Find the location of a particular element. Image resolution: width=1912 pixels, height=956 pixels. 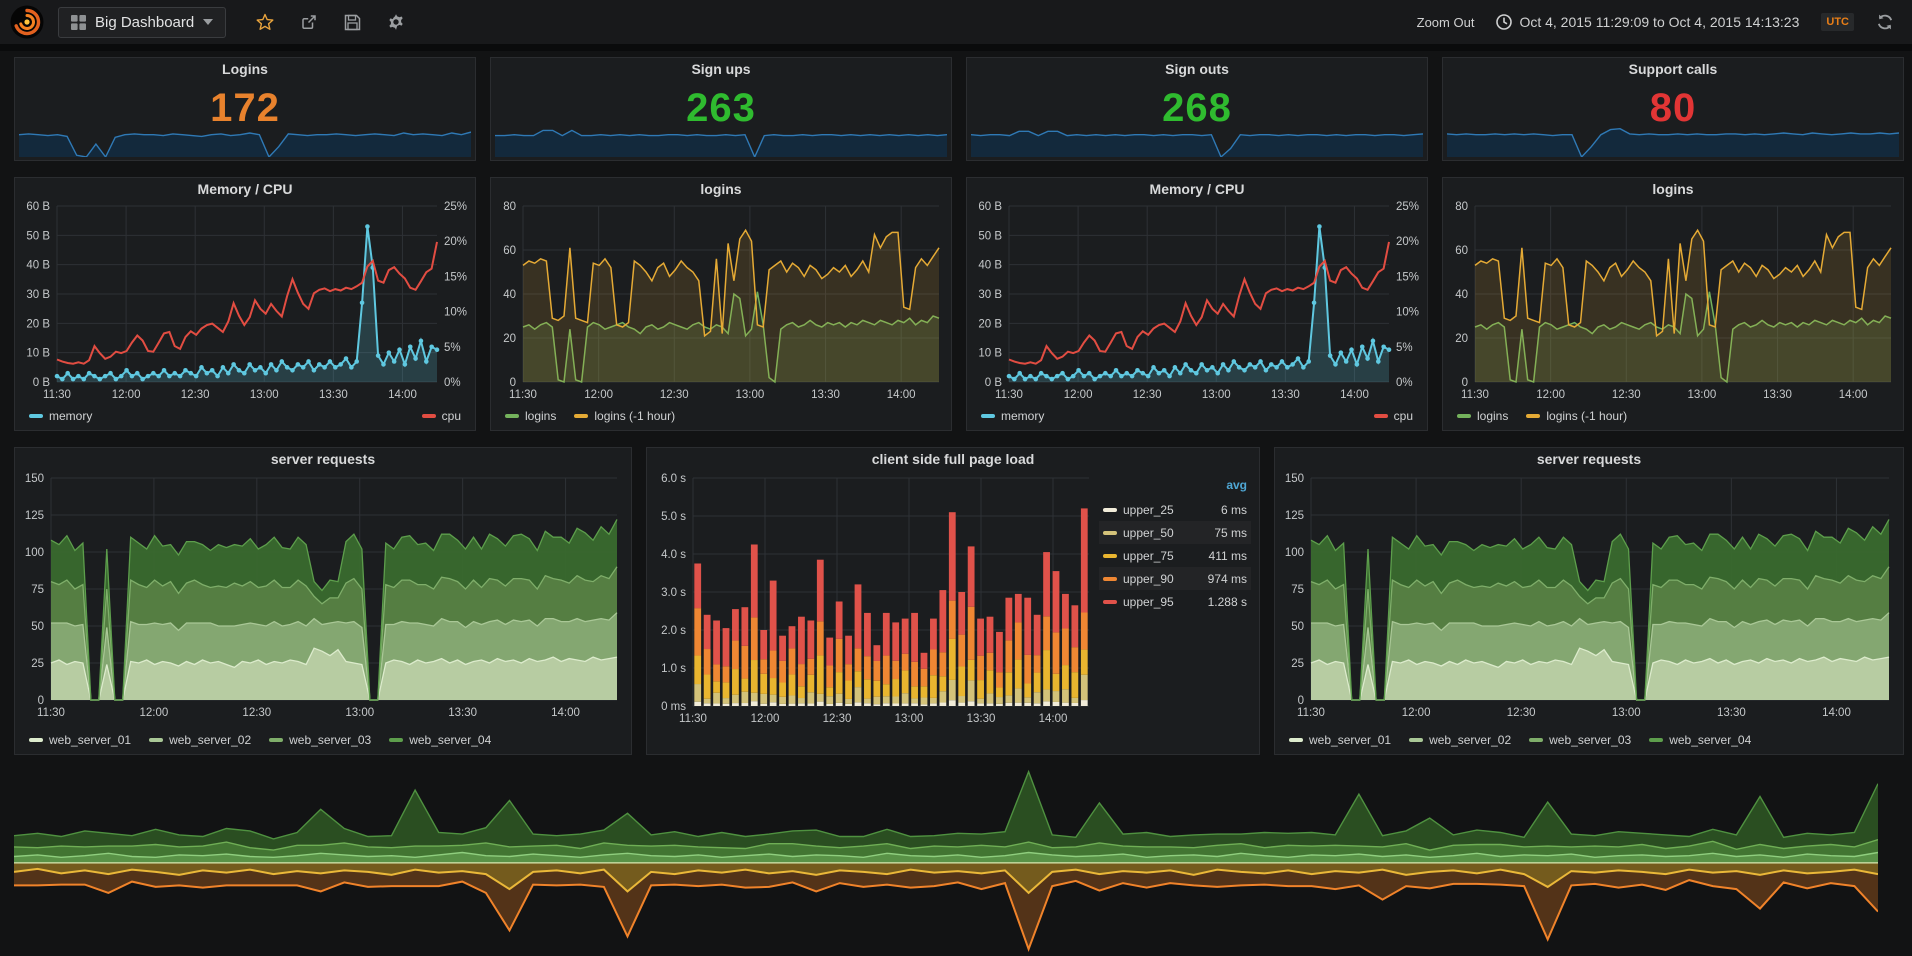

clock-icon is located at coordinates (1504, 22).